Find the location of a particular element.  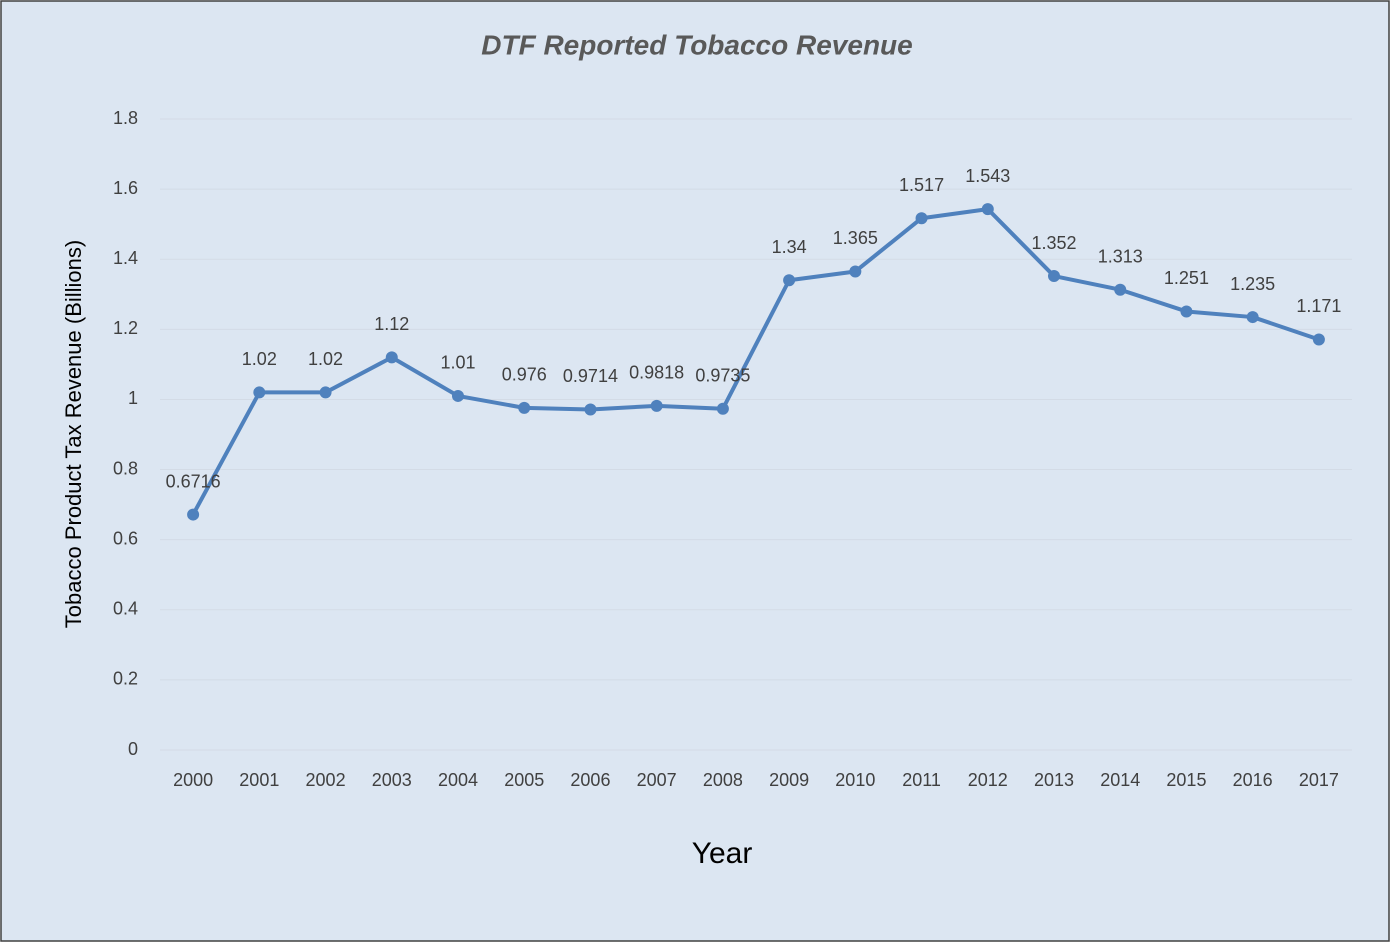

chart-title: DTF Reported Tobacco Revenue is located at coordinates (696, 44).